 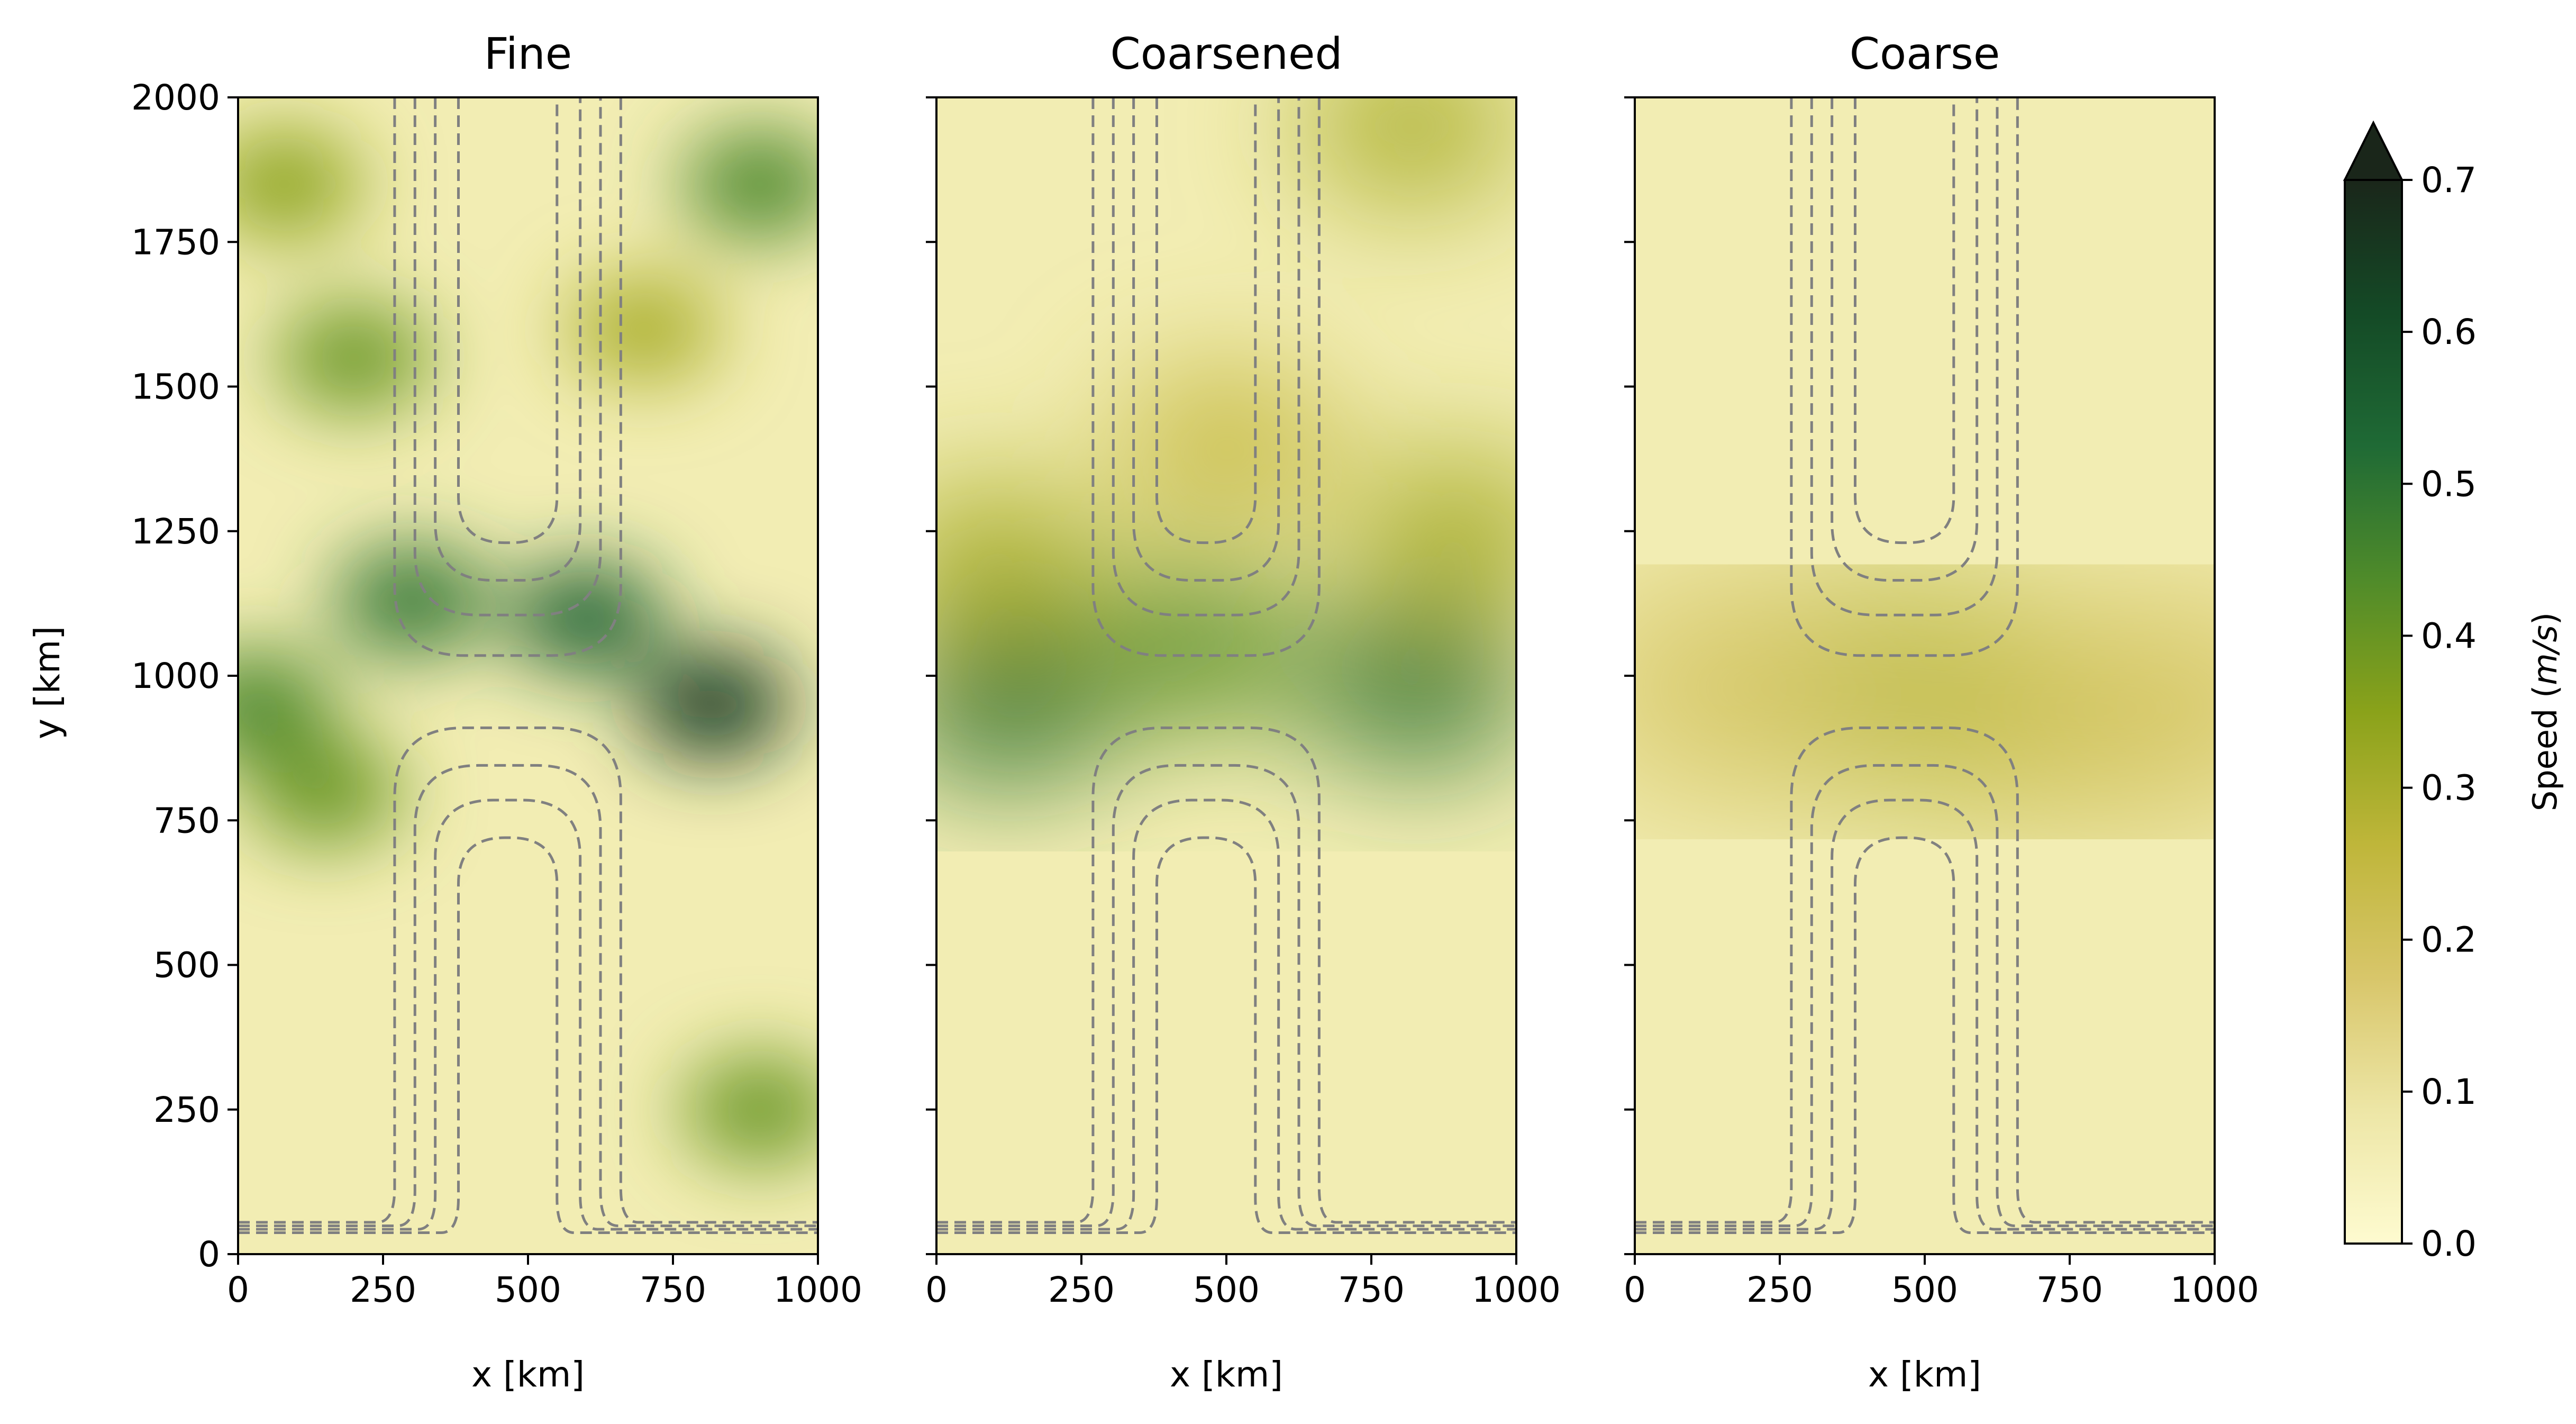 What do you see at coordinates (175, 98) in the screenshot?
I see `y-tick-label: 2000` at bounding box center [175, 98].